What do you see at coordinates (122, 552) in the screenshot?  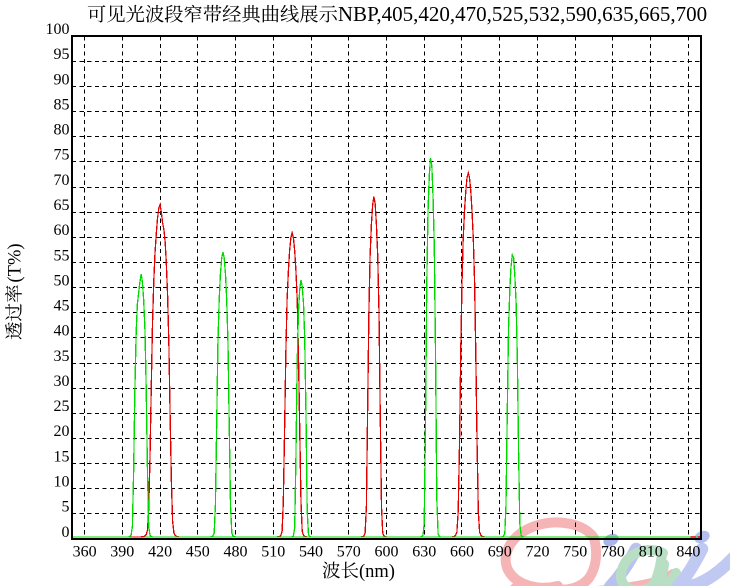 I see `svg-text: 390` at bounding box center [122, 552].